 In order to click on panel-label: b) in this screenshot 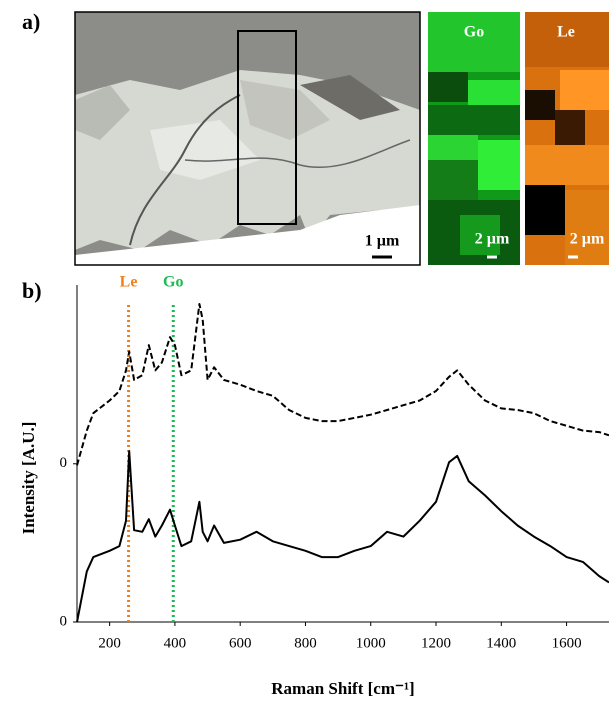, I will do `click(32, 290)`.